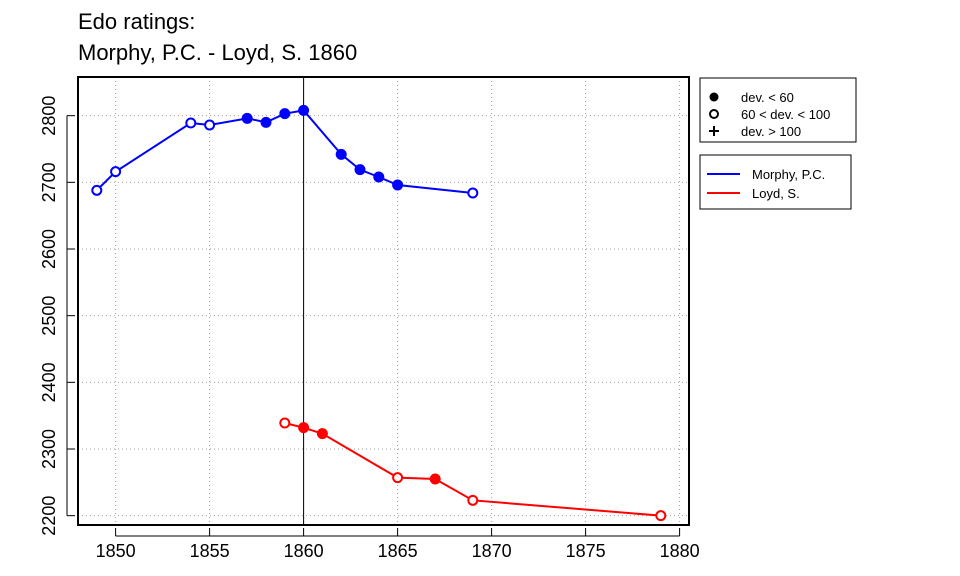 This screenshot has width=960, height=576. Describe the element at coordinates (398, 551) in the screenshot. I see `x-tick-label: 1865` at that location.